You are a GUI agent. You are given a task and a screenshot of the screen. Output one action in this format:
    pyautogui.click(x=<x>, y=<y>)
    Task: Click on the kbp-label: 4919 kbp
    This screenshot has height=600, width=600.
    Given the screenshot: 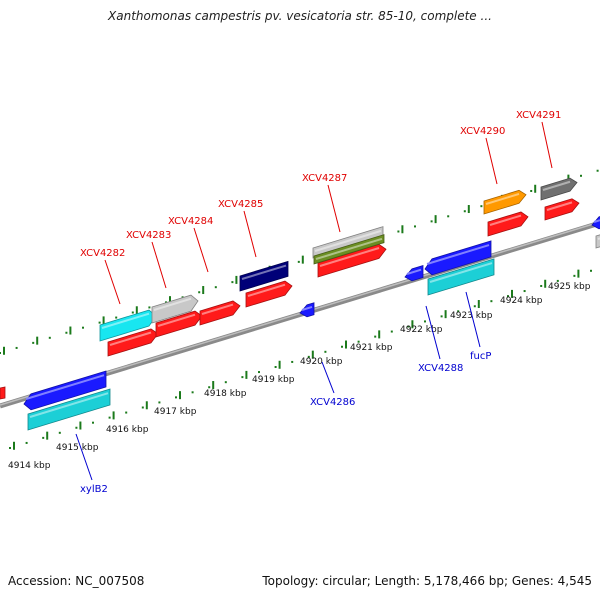 What is the action you would take?
    pyautogui.click(x=273, y=380)
    